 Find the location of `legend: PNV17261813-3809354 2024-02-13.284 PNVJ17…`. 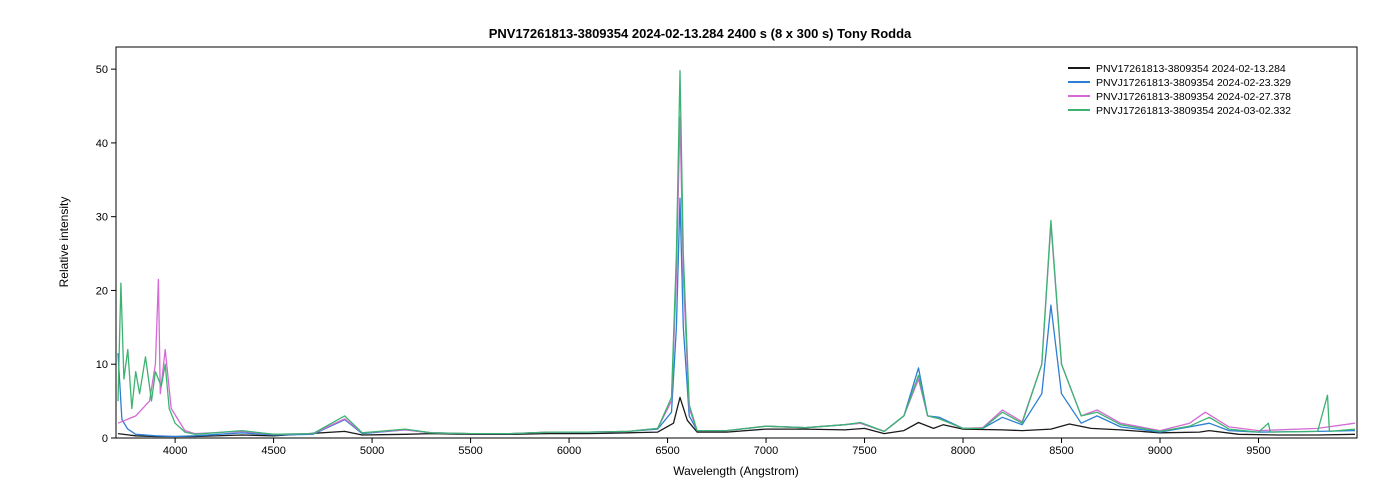

legend: PNV17261813-3809354 2024-02-13.284 PNVJ17… is located at coordinates (1179, 90).